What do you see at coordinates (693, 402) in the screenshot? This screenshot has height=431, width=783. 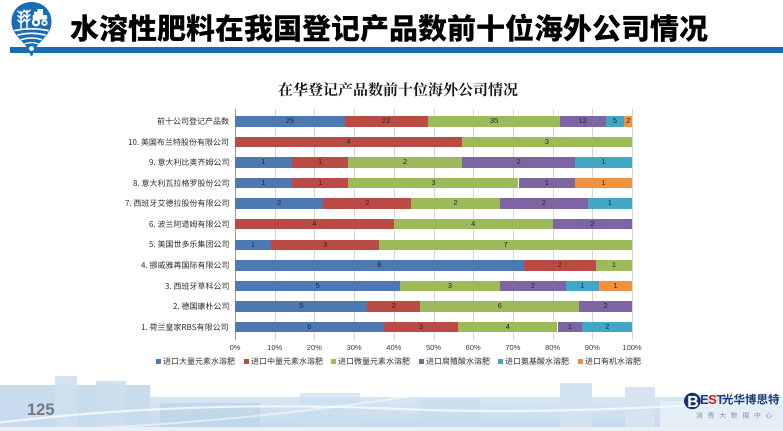 I see `svg-text: B` at bounding box center [693, 402].